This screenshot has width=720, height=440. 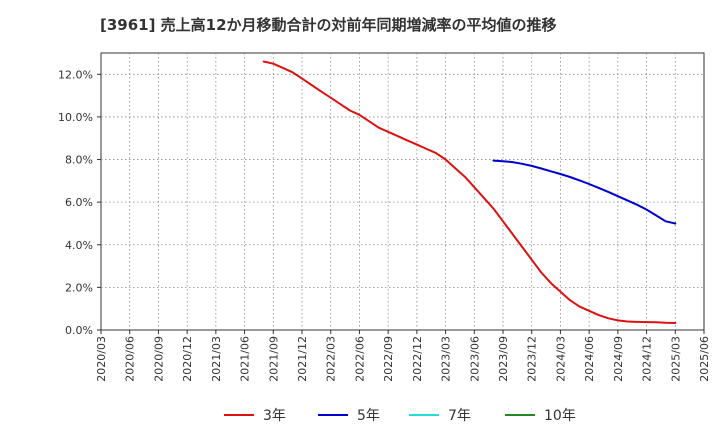 I want to click on x-tick-label: 2025/03, so click(x=675, y=359).